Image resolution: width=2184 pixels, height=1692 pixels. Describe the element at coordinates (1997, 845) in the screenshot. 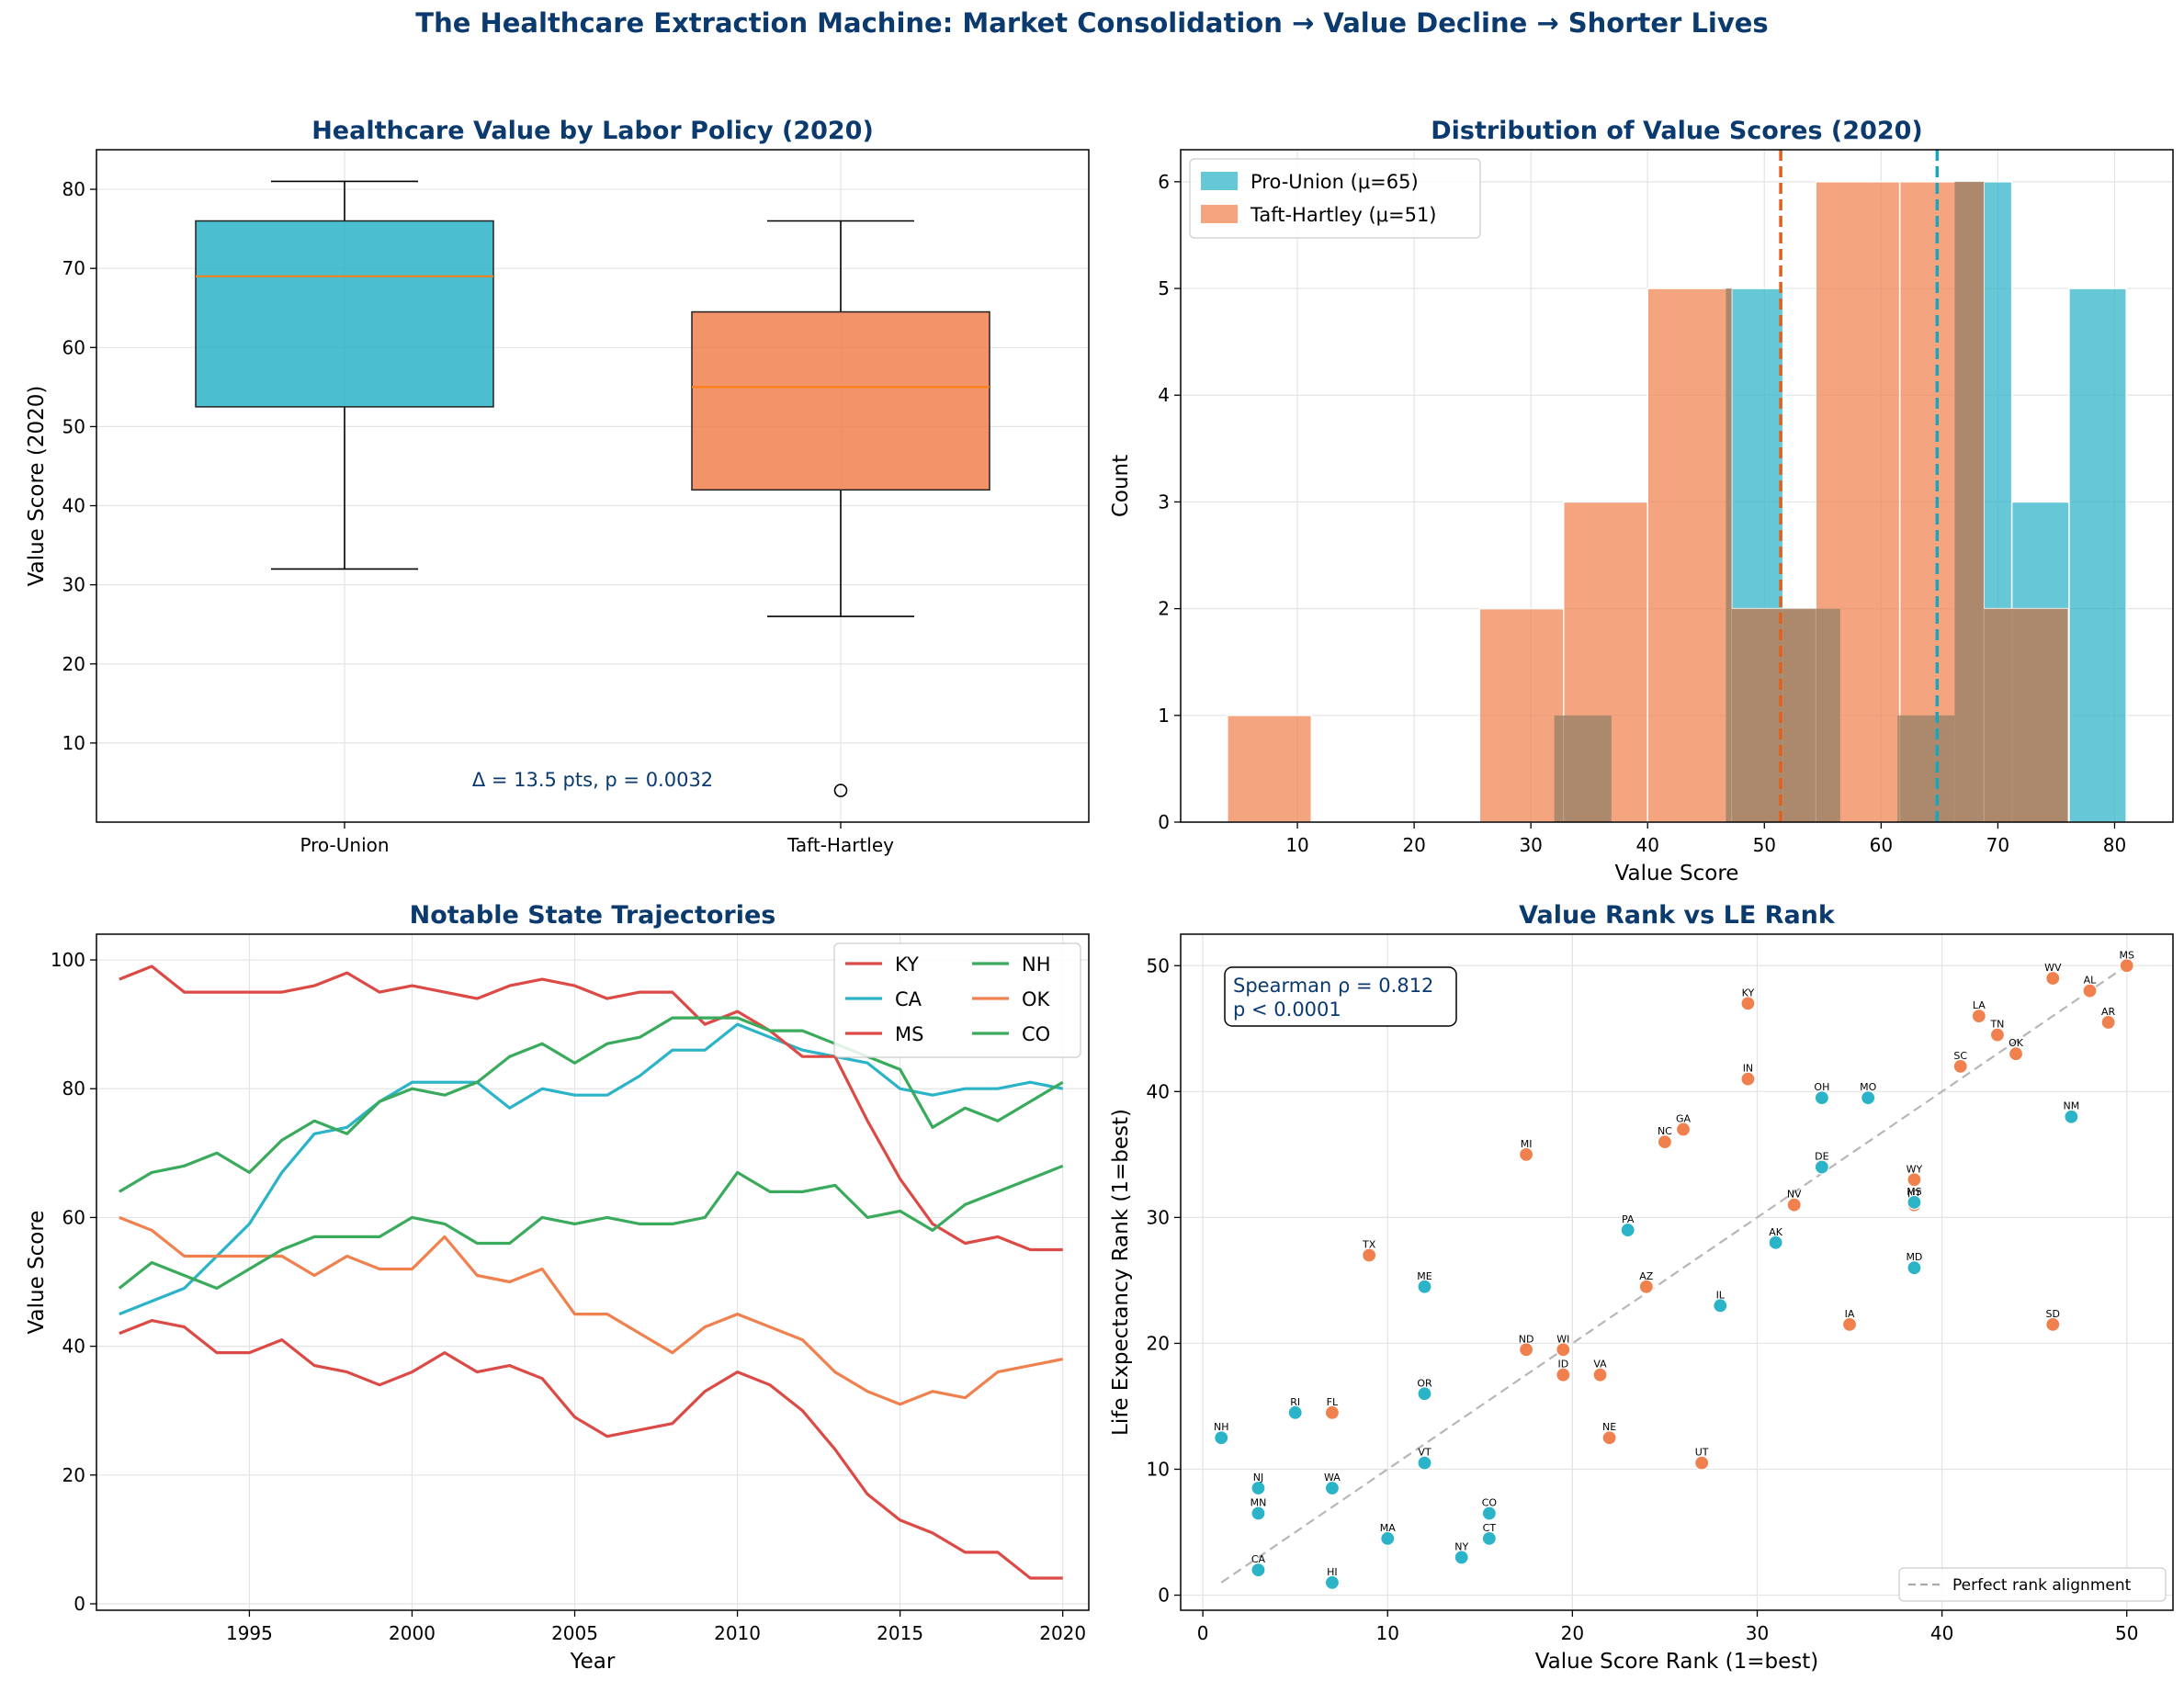

I see `x-tick-label: 70` at that location.